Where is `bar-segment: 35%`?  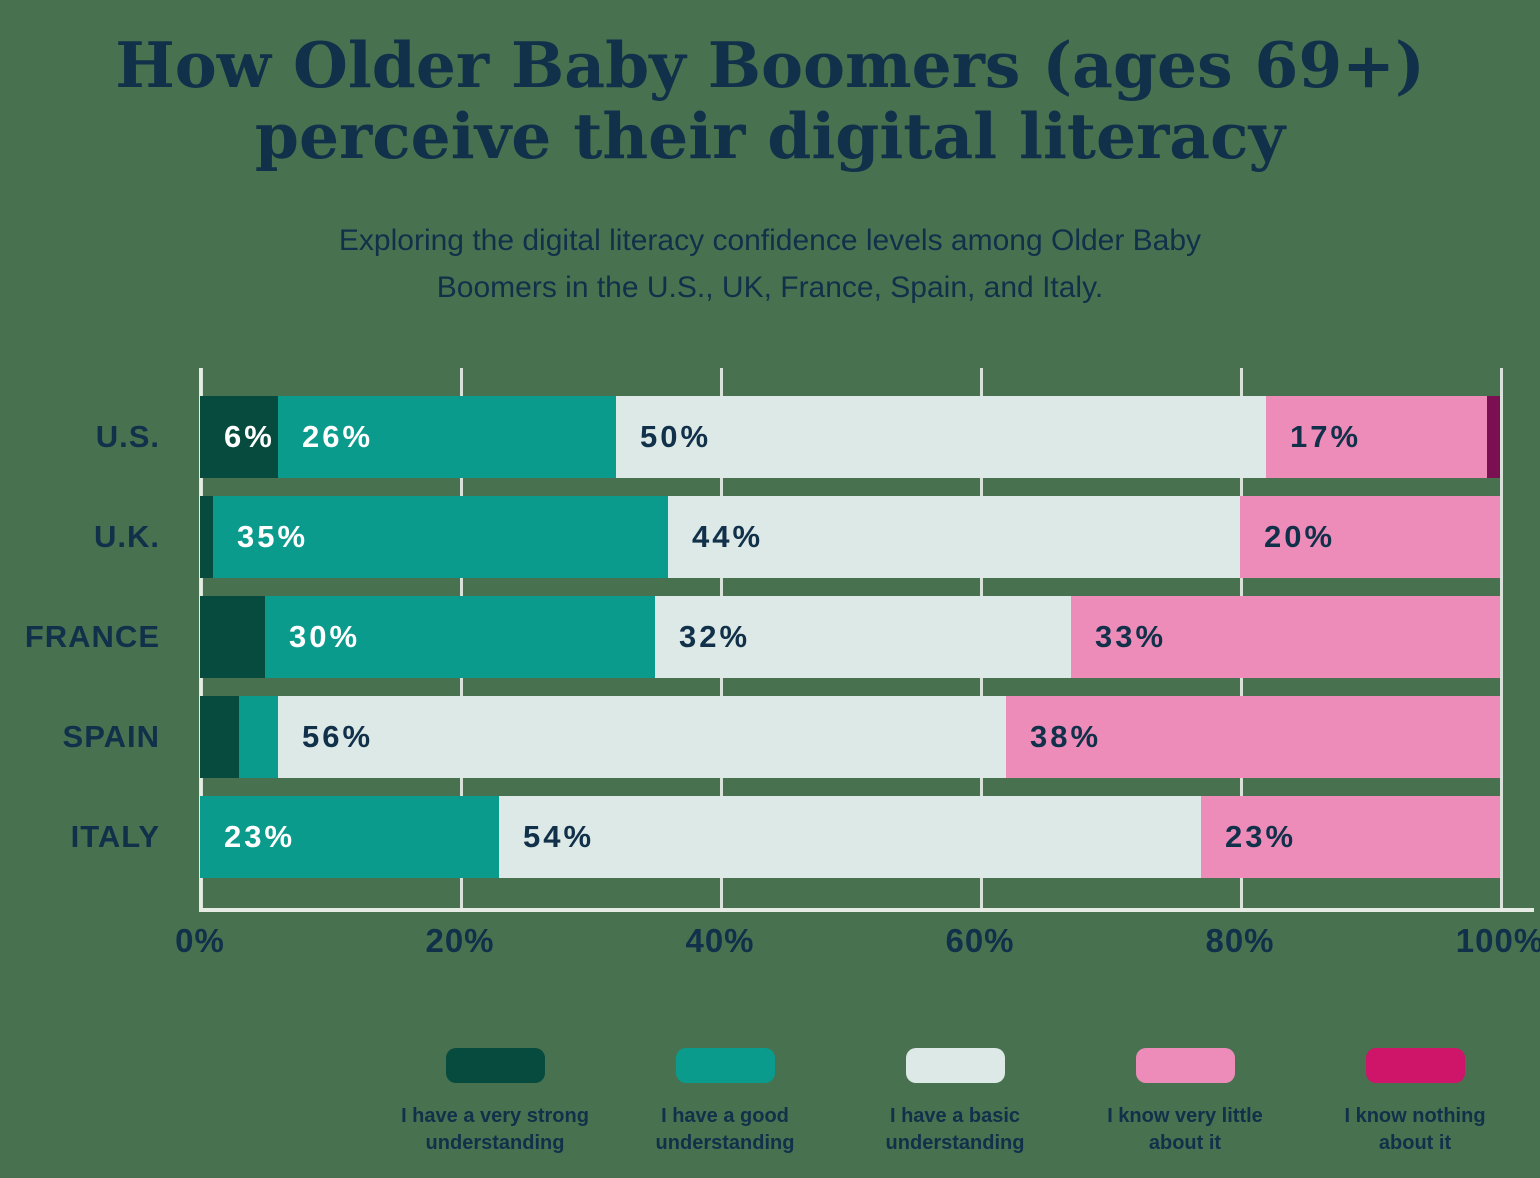
bar-segment: 35% is located at coordinates (440, 537).